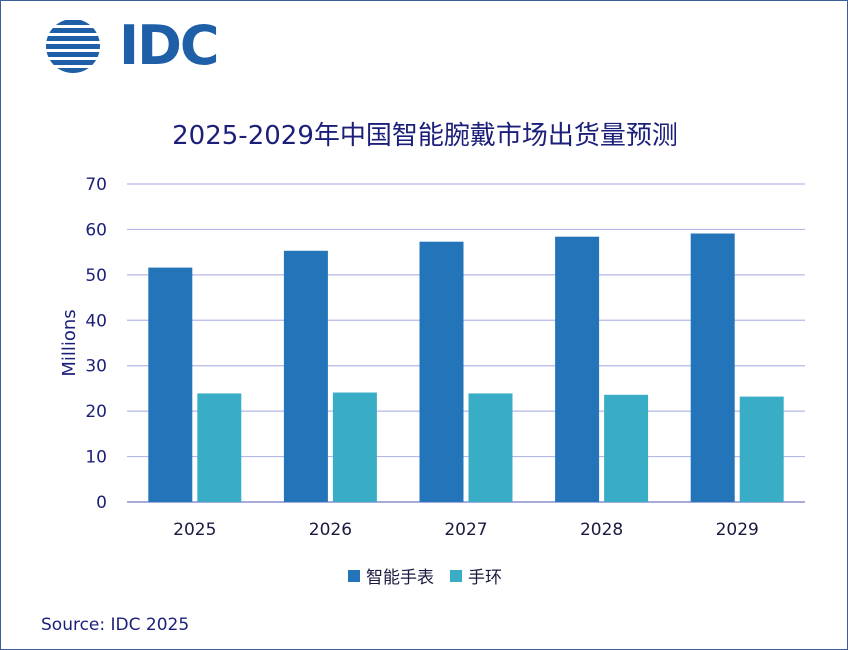 The width and height of the screenshot is (848, 650). I want to click on chart-legend: 智能手表 手环, so click(424, 575).